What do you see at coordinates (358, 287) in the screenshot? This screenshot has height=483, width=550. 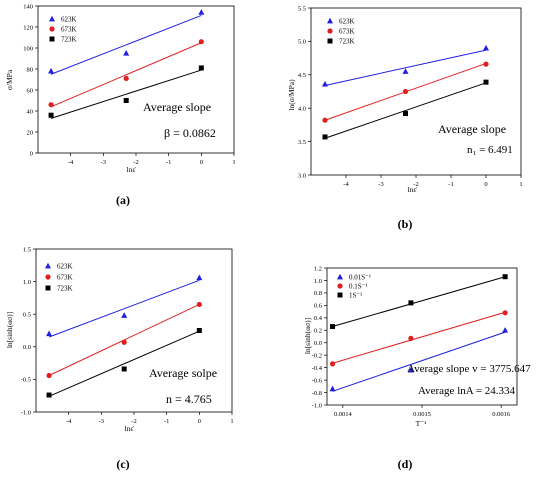 I see `panel-d-legend-label: 0.1S⁻¹` at bounding box center [358, 287].